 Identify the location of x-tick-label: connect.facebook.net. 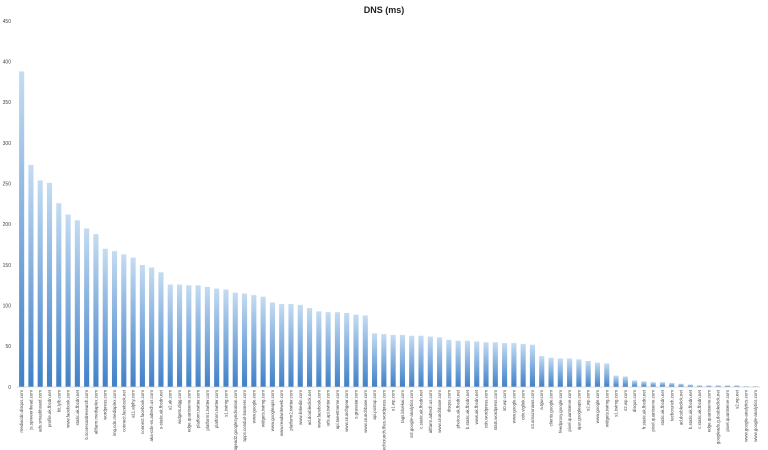
(123, 410).